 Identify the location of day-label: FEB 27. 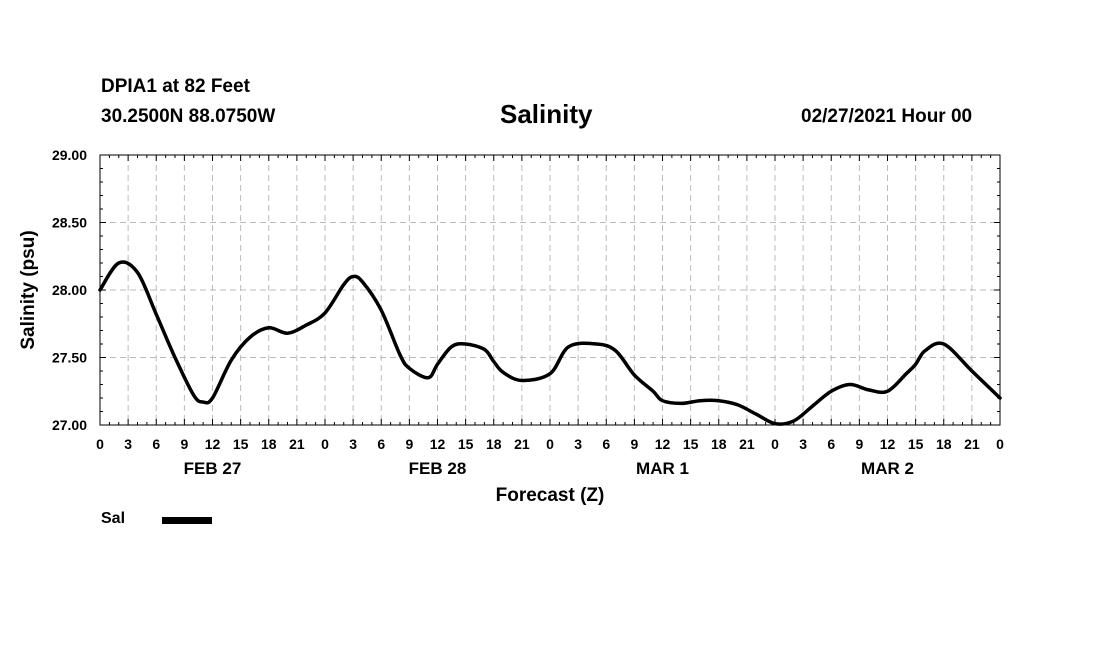
(213, 468).